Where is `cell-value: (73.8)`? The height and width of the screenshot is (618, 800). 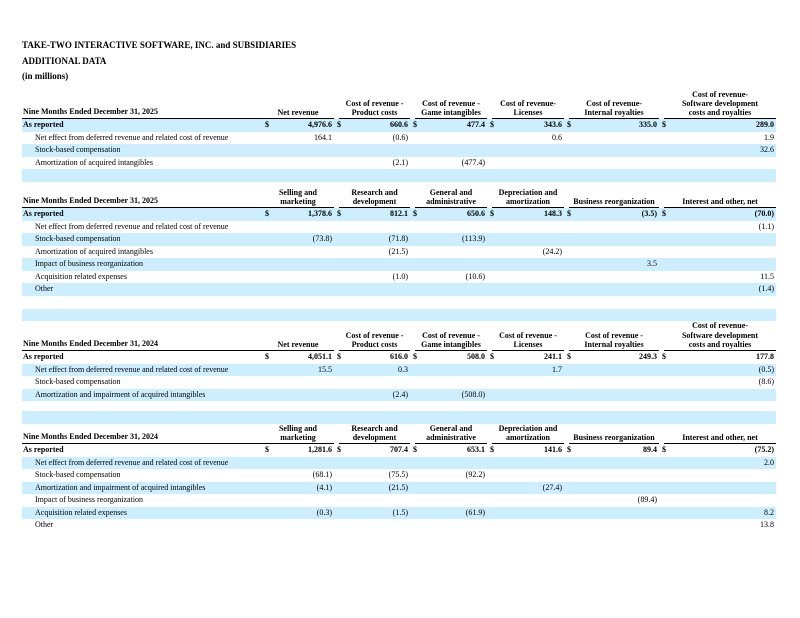
cell-value: (73.8) is located at coordinates (322, 239).